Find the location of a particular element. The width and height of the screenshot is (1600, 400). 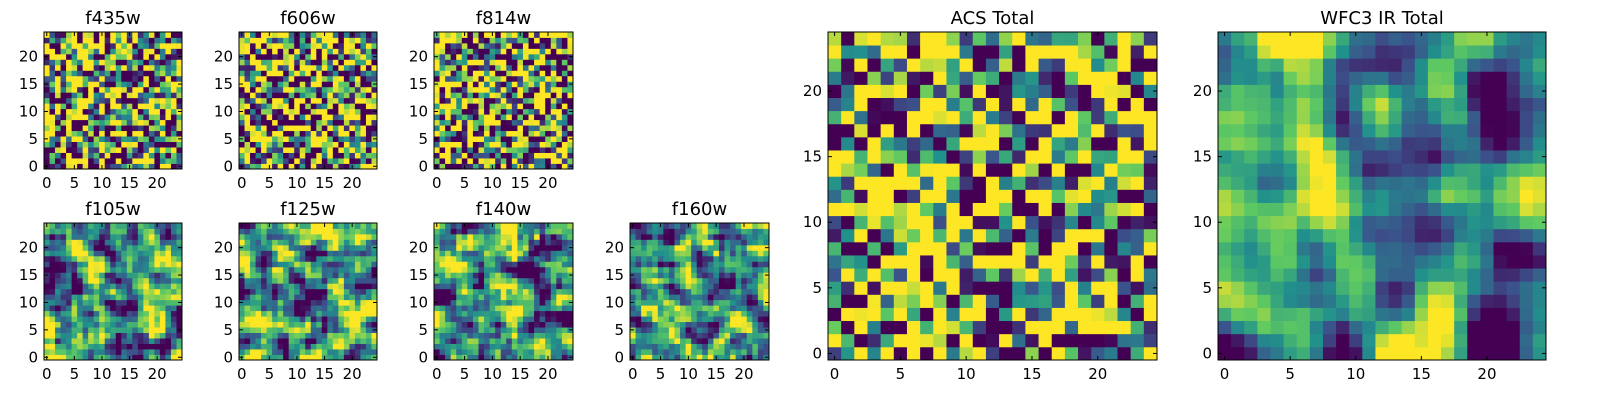

y-tick-label: 10 is located at coordinates (614, 302).